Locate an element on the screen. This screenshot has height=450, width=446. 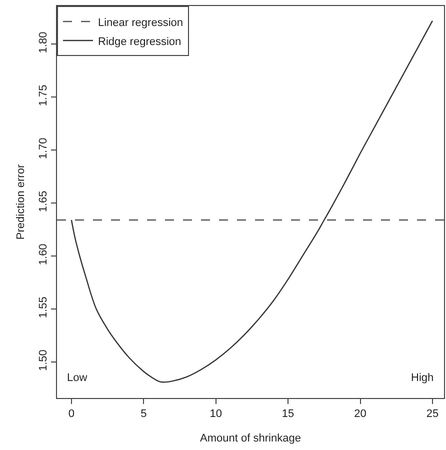
y-tick-label: 1.55 is located at coordinates (44, 307).